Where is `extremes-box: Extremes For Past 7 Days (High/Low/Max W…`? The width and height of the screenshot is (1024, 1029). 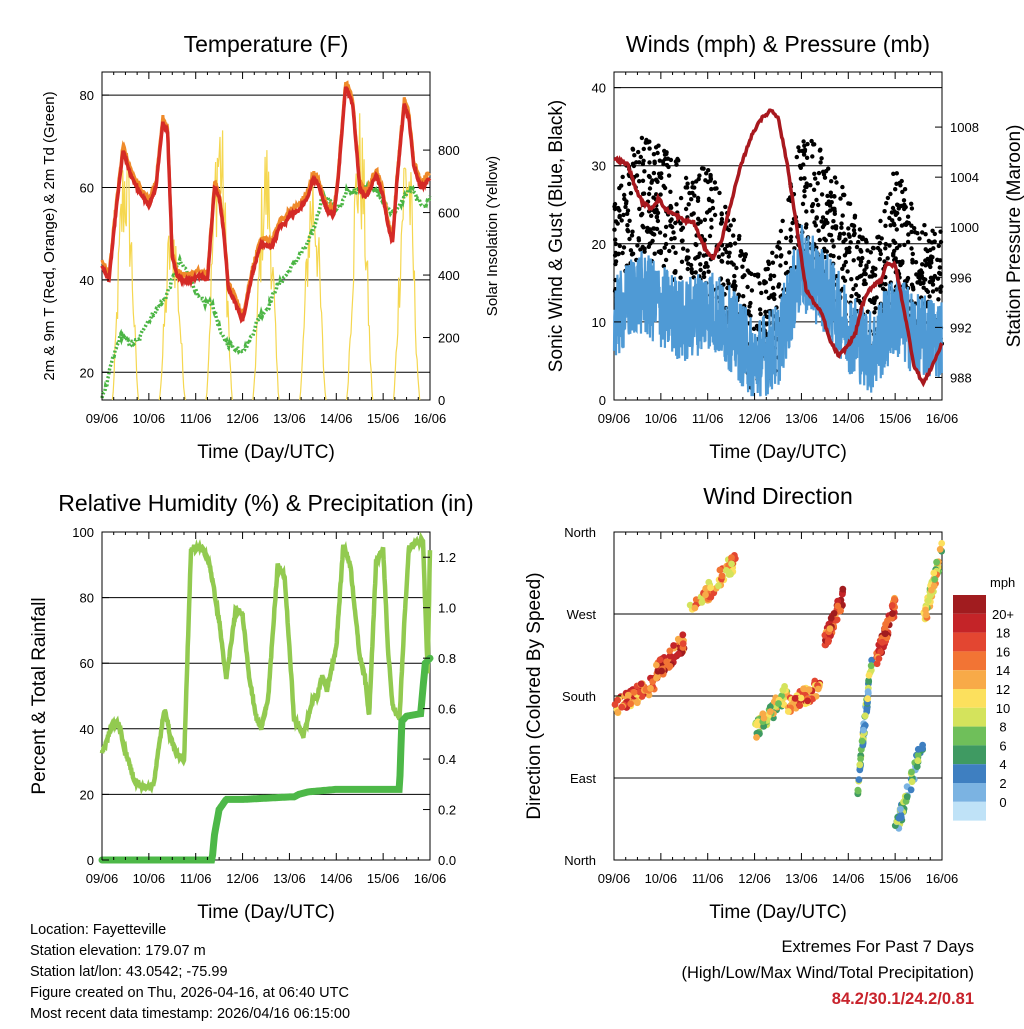 extremes-box: Extremes For Past 7 Days (High/Low/Max W… is located at coordinates (827, 973).